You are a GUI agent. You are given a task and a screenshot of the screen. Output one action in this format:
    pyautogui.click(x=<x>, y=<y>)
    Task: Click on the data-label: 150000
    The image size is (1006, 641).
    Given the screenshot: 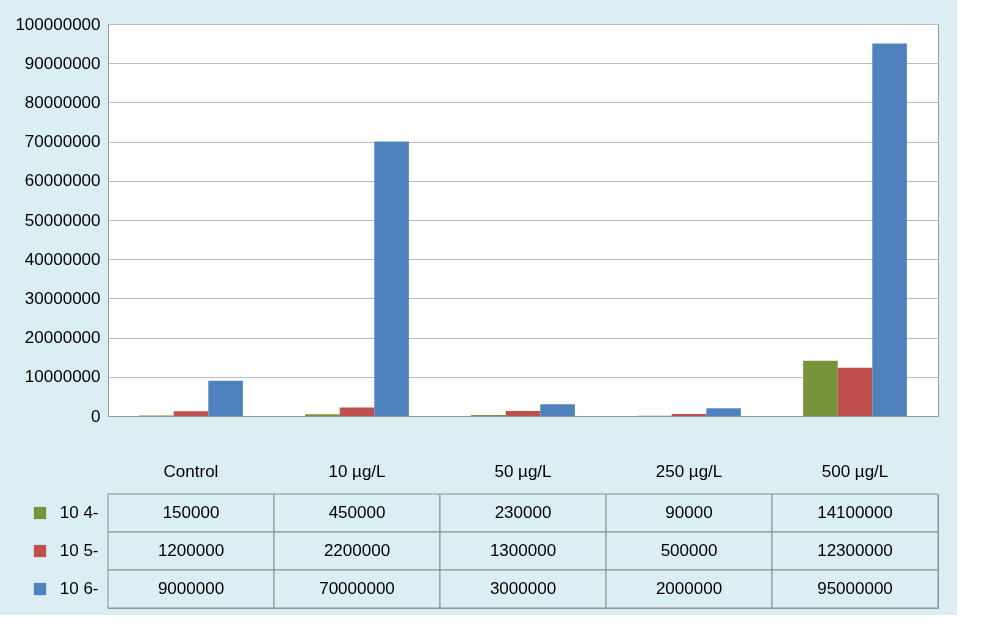 What is the action you would take?
    pyautogui.click(x=191, y=512)
    